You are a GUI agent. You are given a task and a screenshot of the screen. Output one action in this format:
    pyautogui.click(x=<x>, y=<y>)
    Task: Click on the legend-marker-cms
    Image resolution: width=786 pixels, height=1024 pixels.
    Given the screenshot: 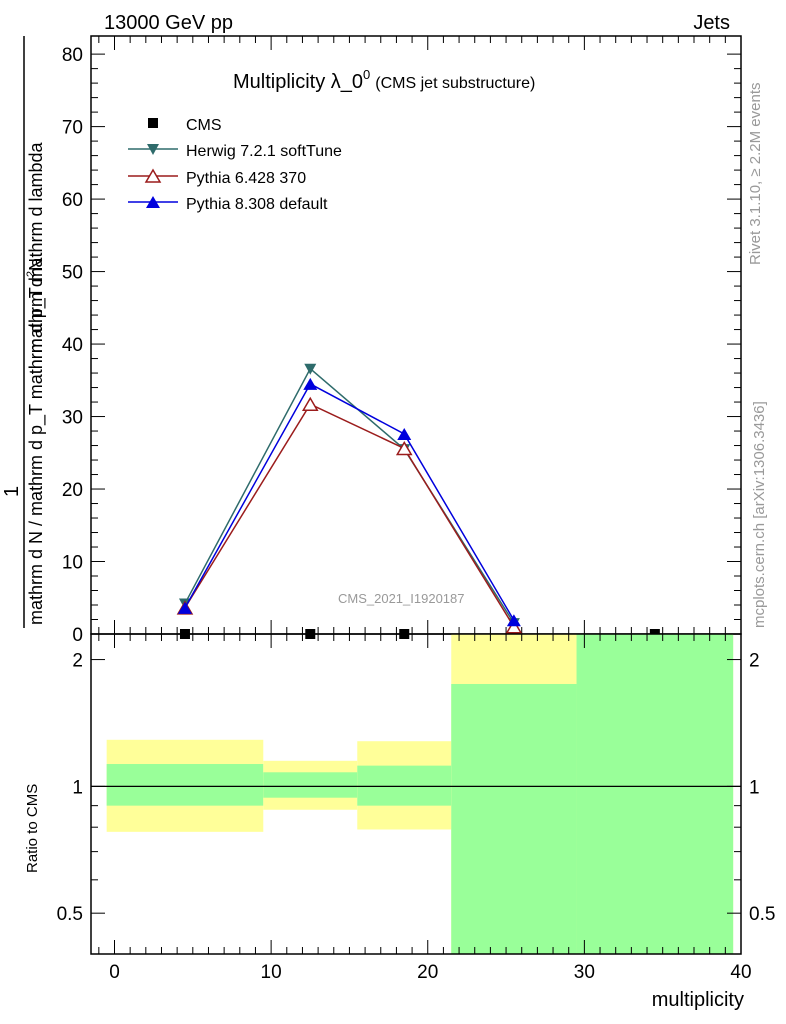 What is the action you would take?
    pyautogui.click(x=153, y=123)
    